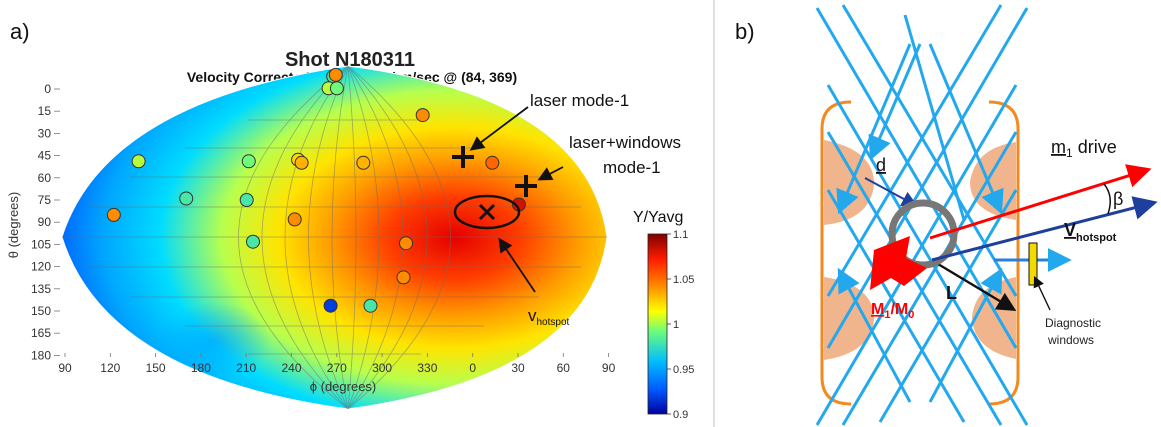  What do you see at coordinates (20, 31) in the screenshot?
I see `panel-a-label: a)` at bounding box center [20, 31].